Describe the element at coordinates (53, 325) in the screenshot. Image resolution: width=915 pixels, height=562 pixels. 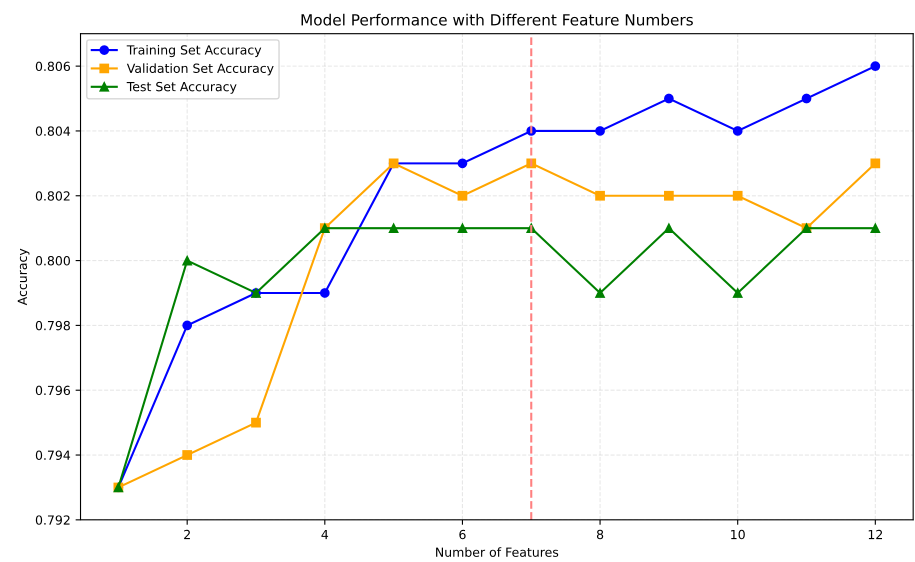
I see `y-tick-label: 0.798` at that location.